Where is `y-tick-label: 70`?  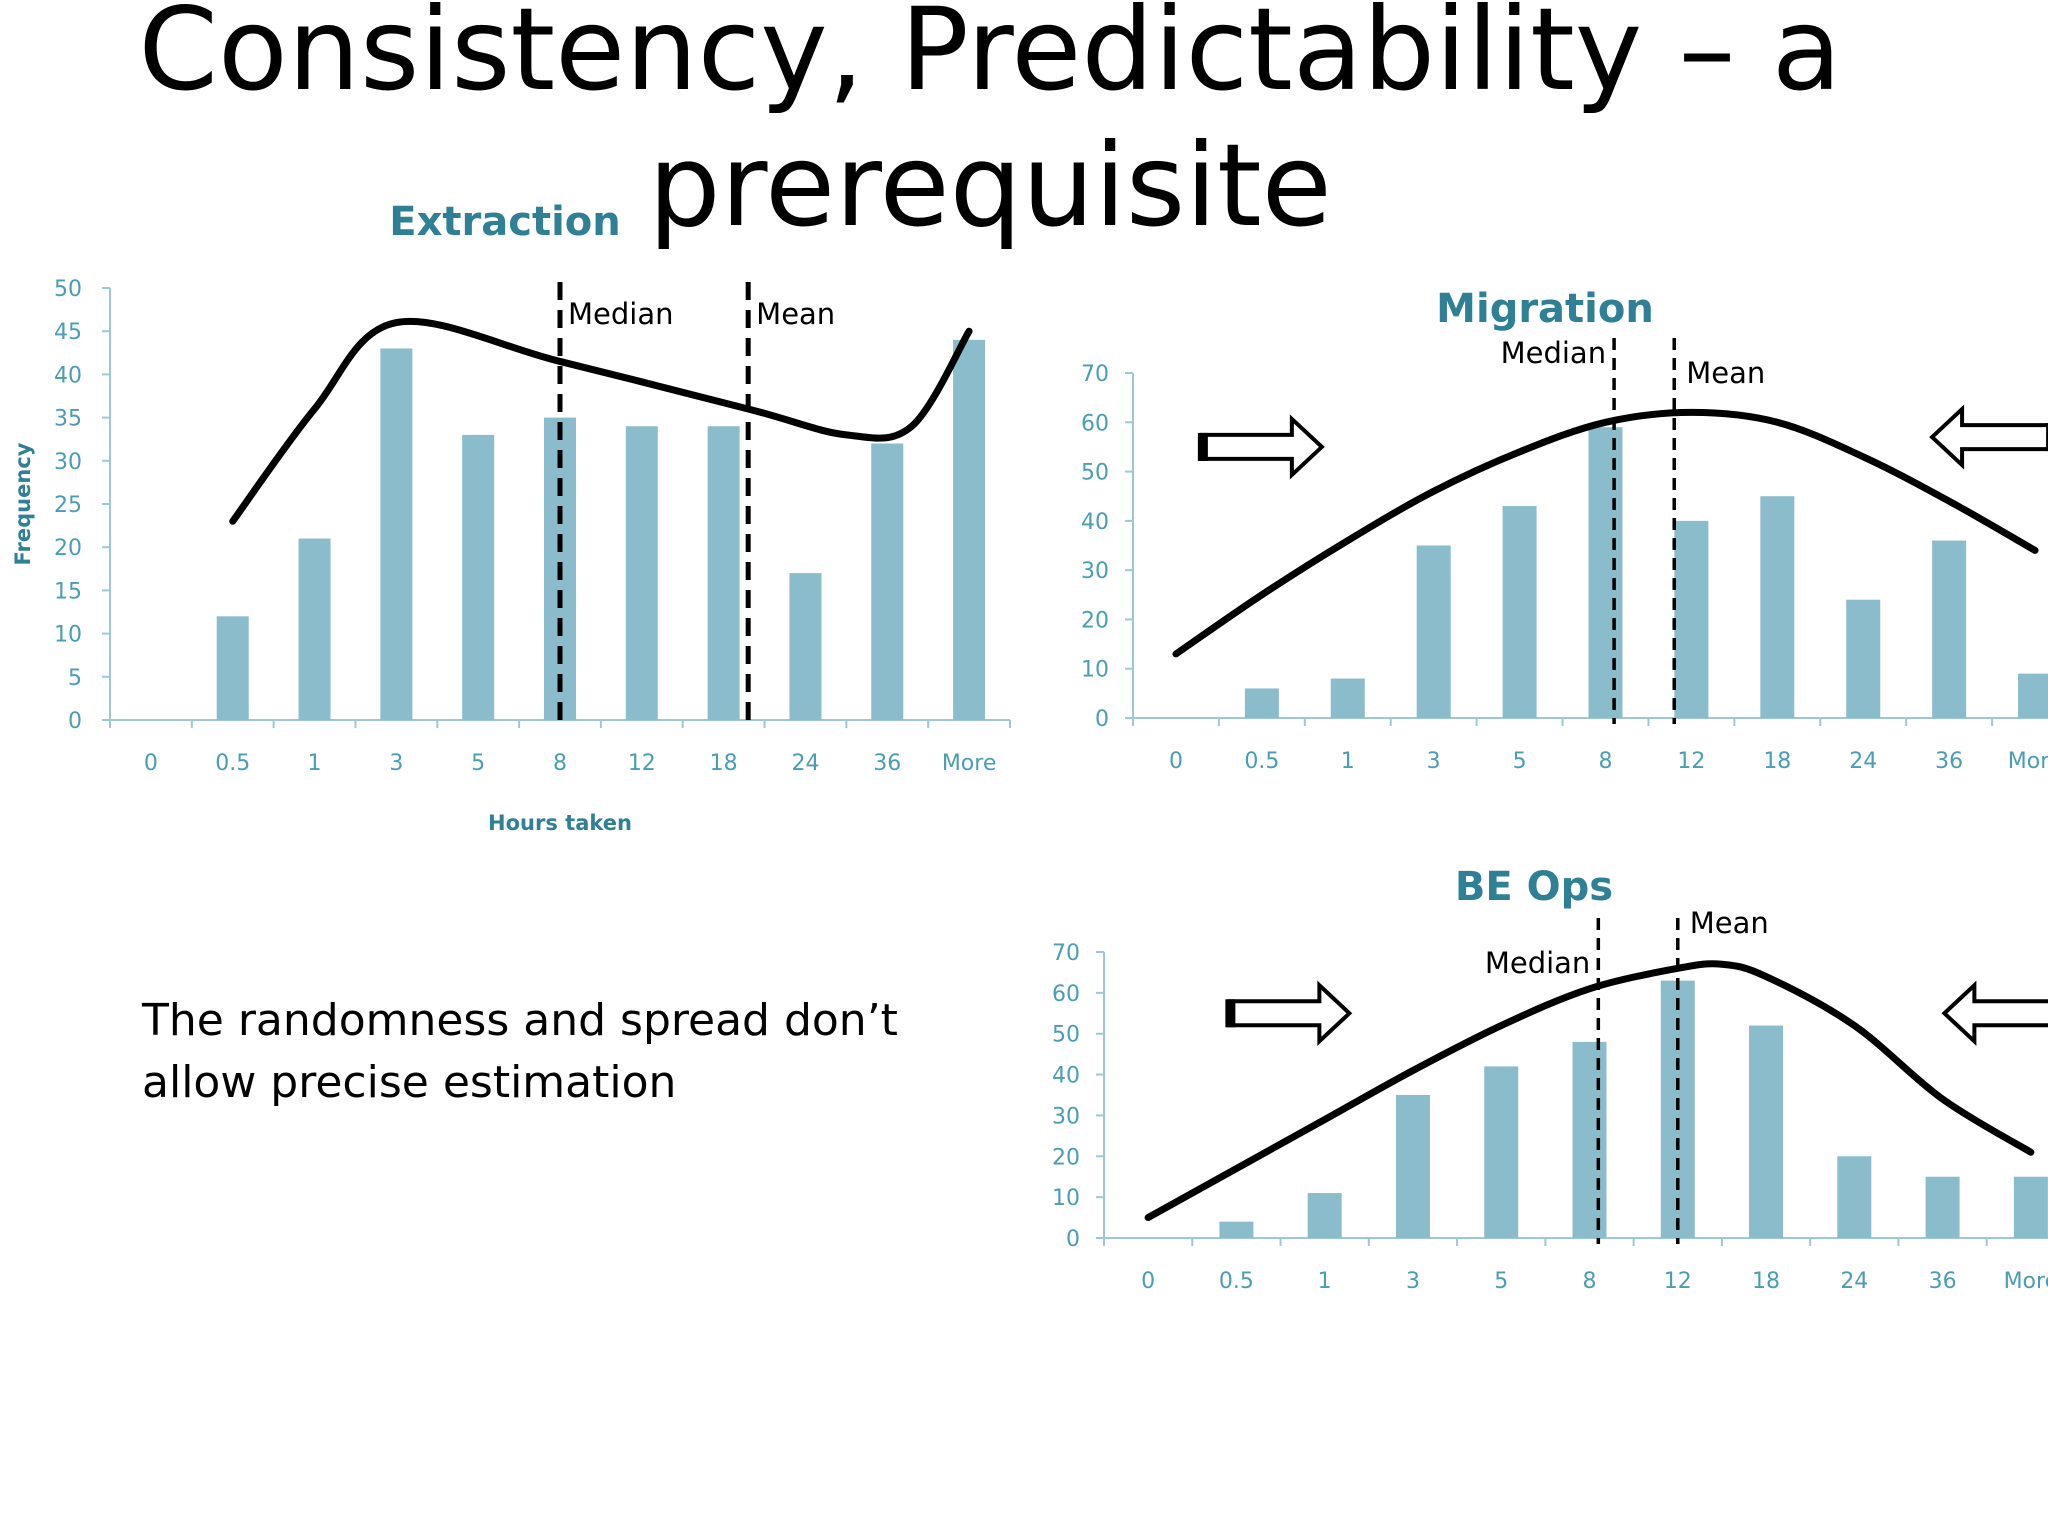 y-tick-label: 70 is located at coordinates (1066, 953).